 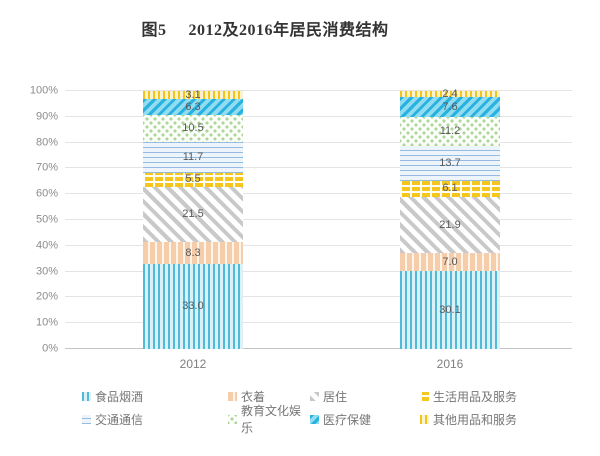 I want to click on y-tick-label: 90%, so click(x=46, y=116).